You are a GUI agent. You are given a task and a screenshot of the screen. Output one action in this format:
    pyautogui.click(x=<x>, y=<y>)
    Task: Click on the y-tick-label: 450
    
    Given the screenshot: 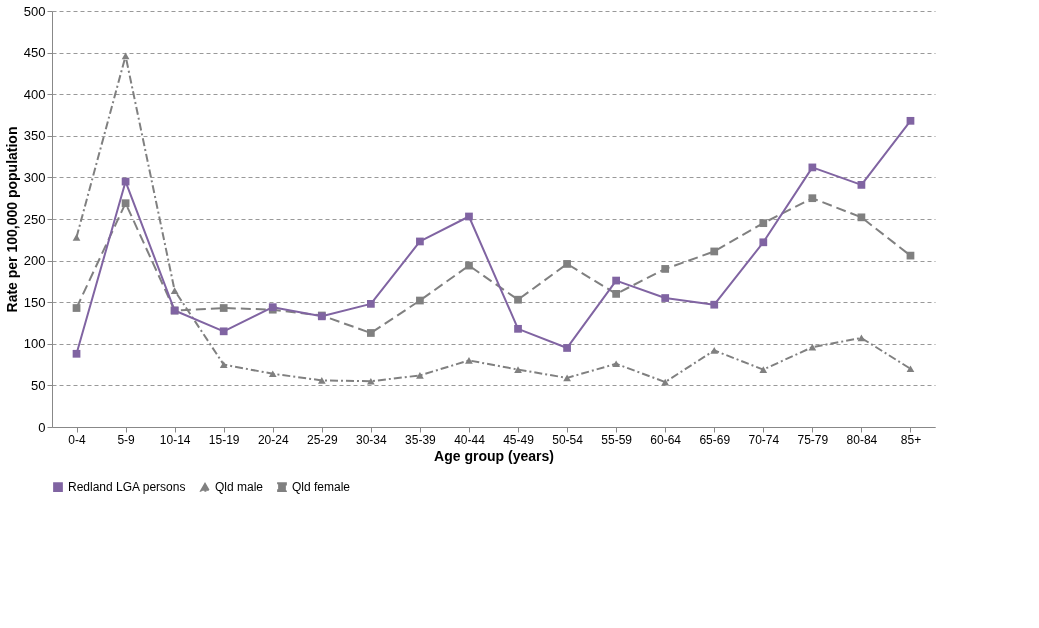 What is the action you would take?
    pyautogui.click(x=34, y=53)
    